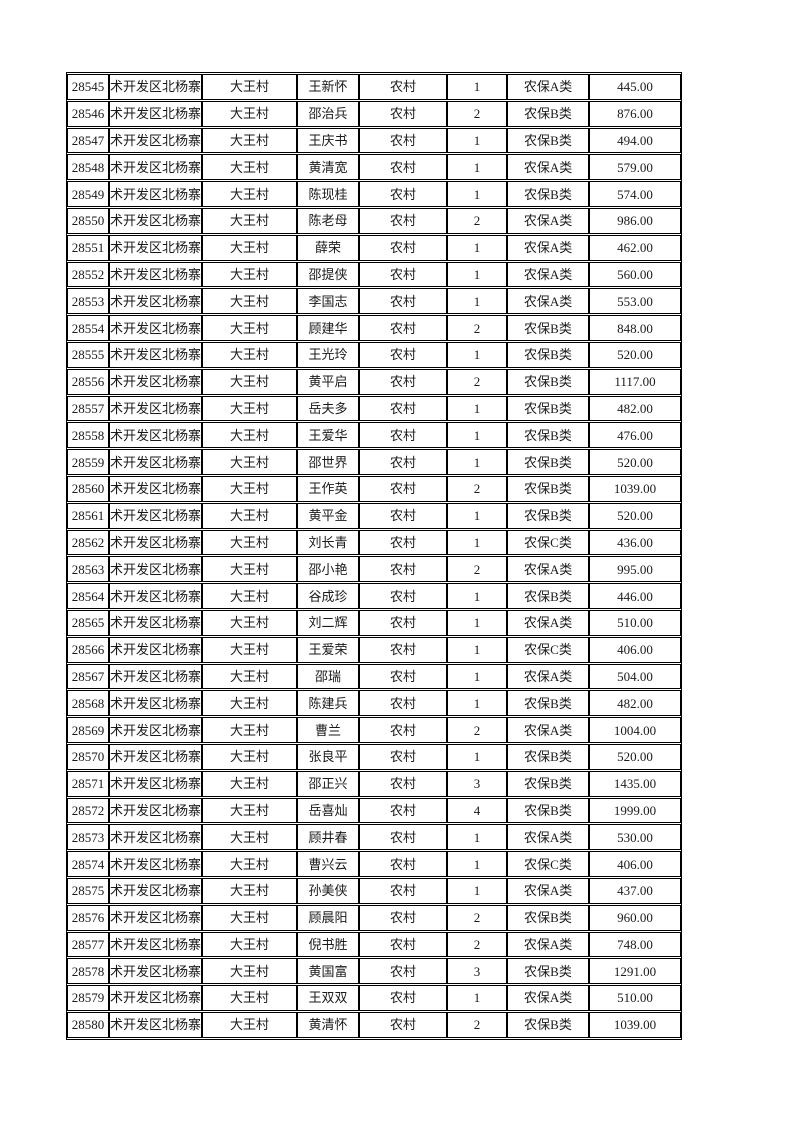  I want to click on cell-serial-number: 28566, so click(88, 649).